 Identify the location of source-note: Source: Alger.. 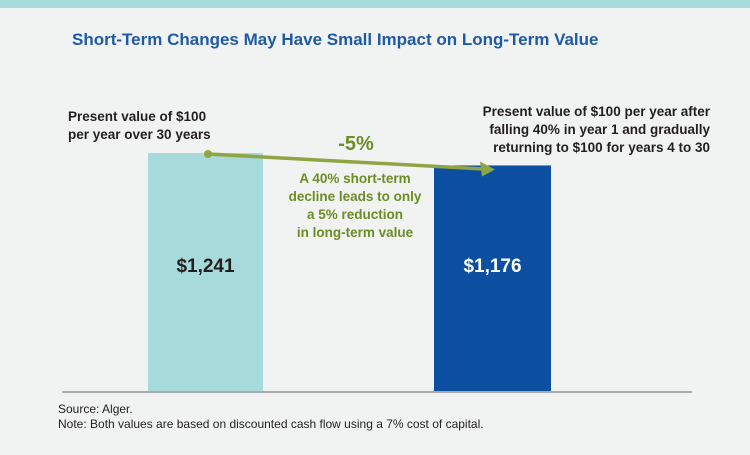
(95, 409).